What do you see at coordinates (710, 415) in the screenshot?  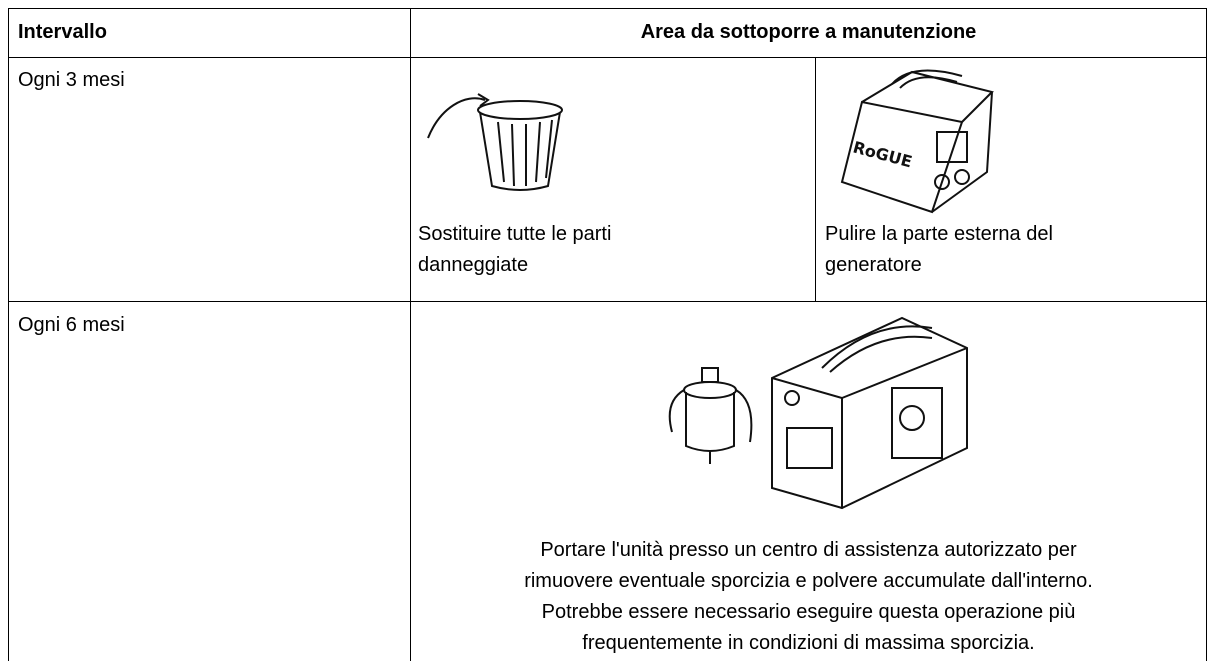 I see `filter-icon` at bounding box center [710, 415].